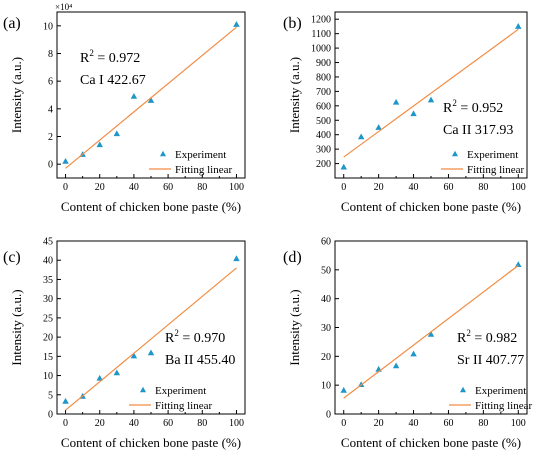  I want to click on emission-line-annotation: Sr II 407.77, so click(490, 360).